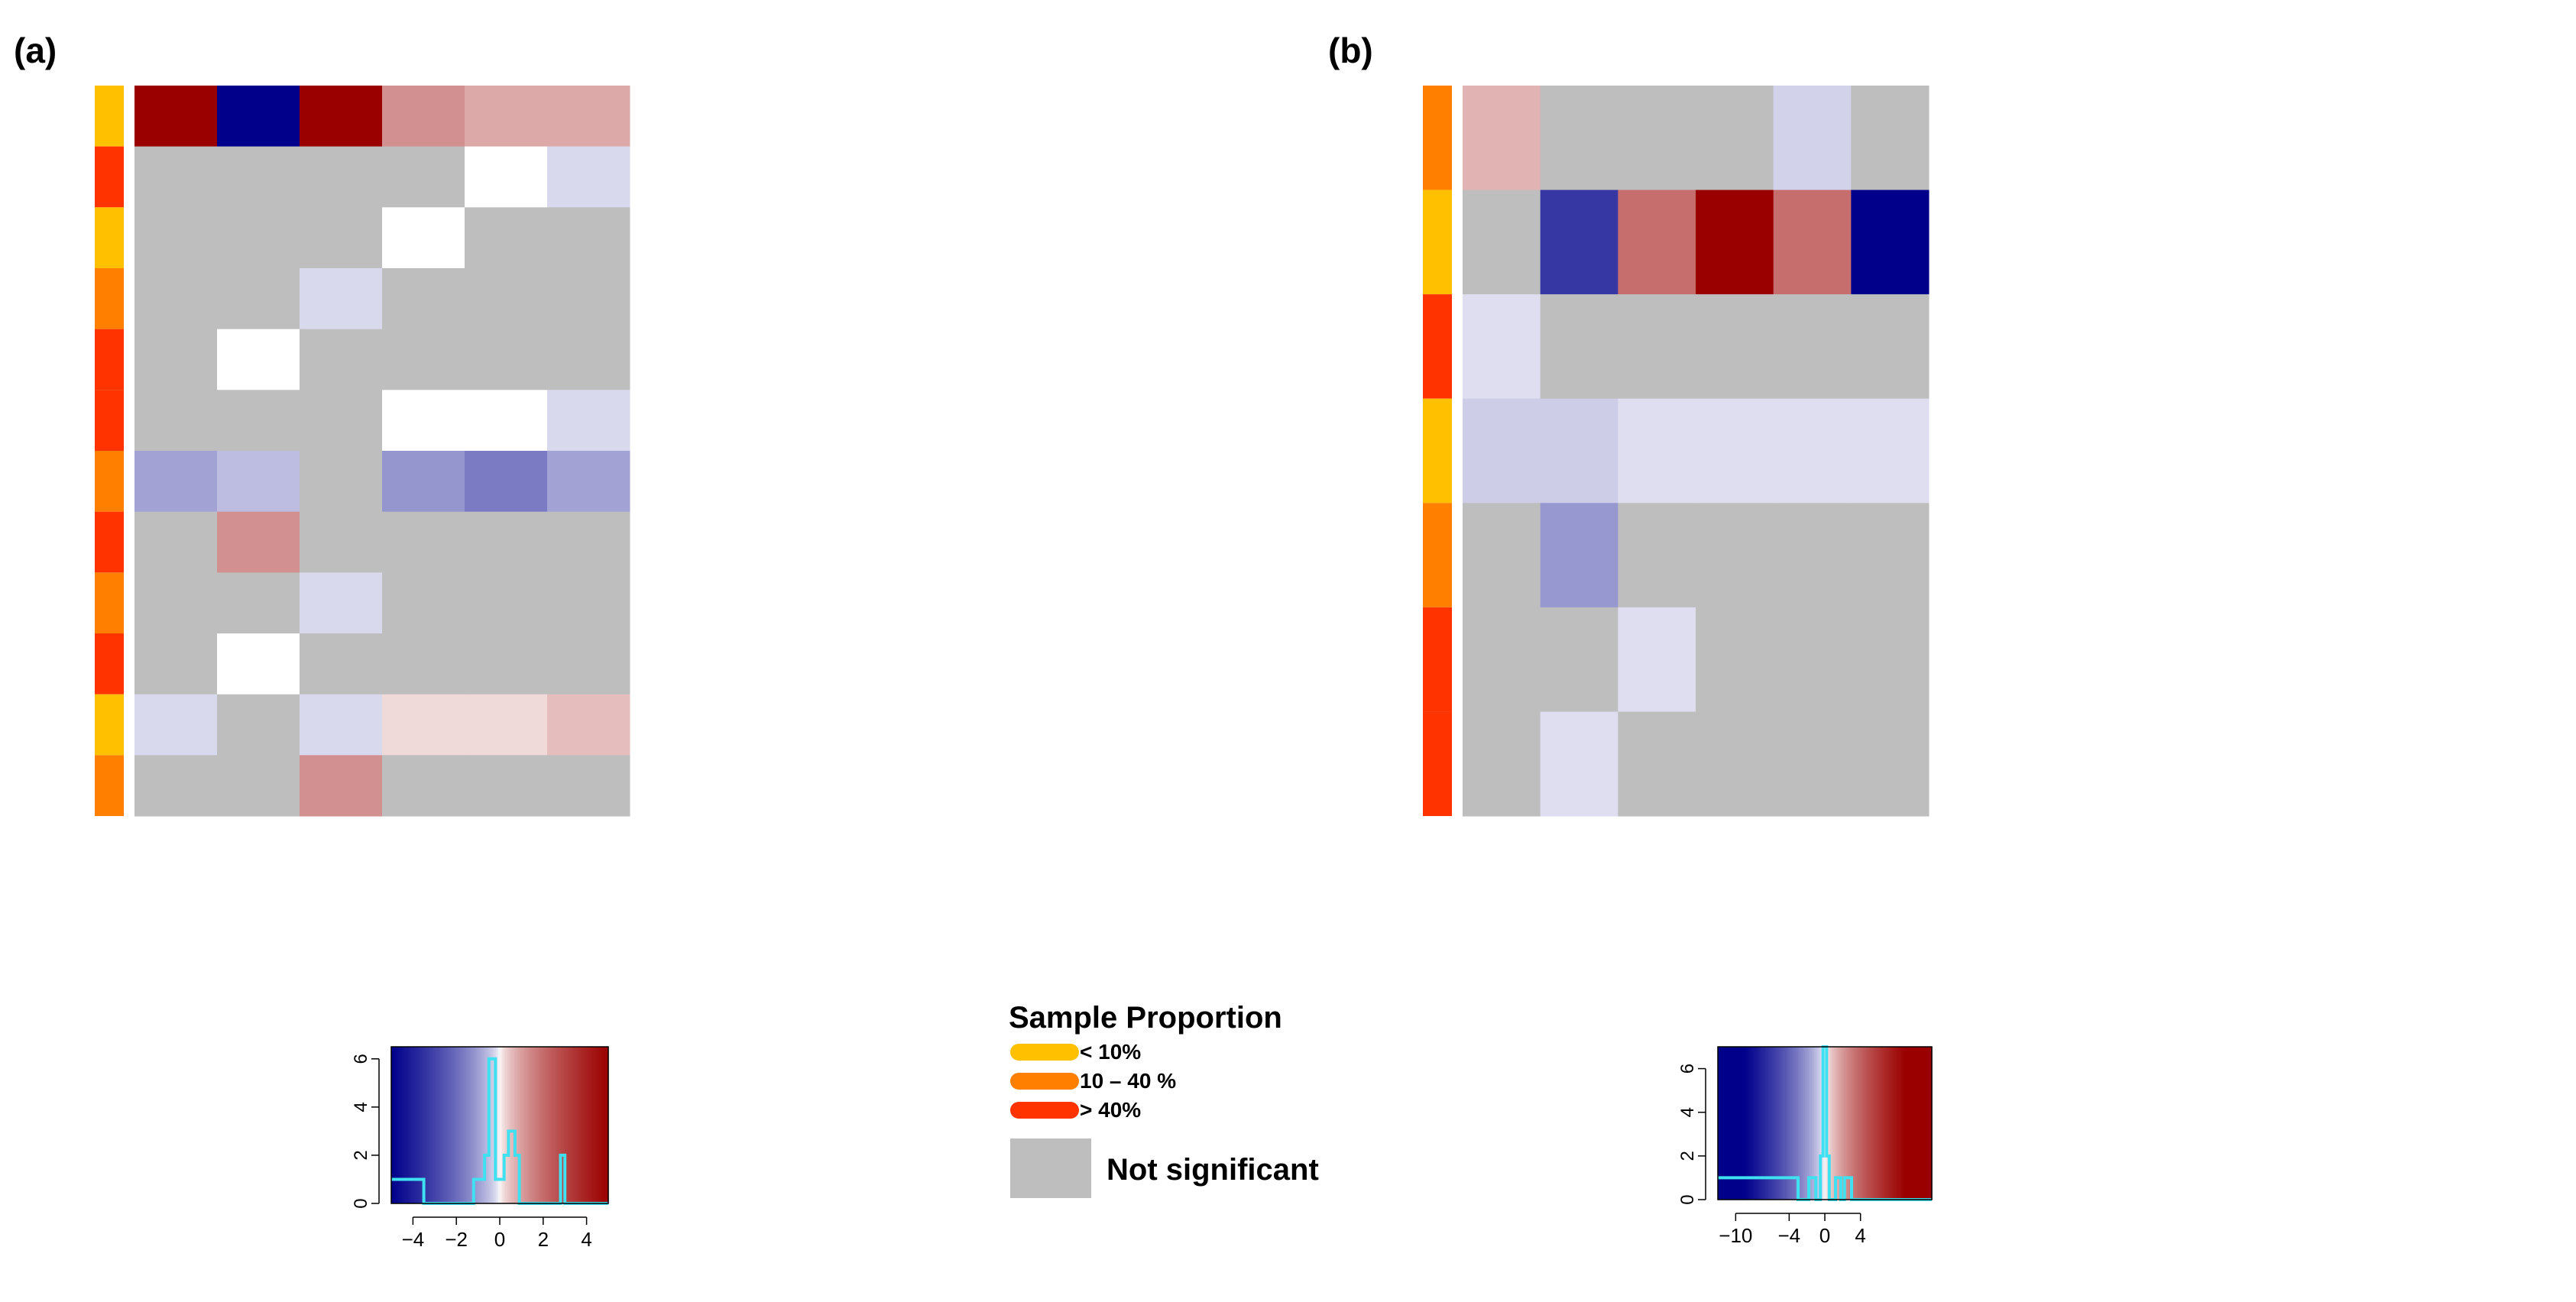  Describe the element at coordinates (1350, 51) in the screenshot. I see `panel-b-label: (b)` at that location.